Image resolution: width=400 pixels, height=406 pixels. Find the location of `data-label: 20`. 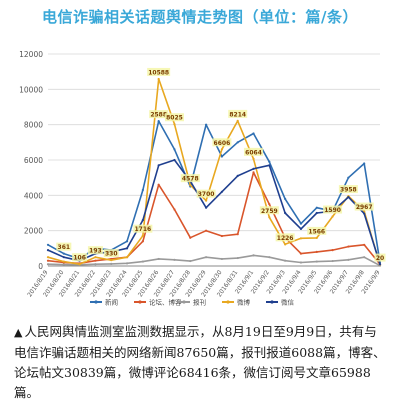

data-label: 20 is located at coordinates (380, 258).